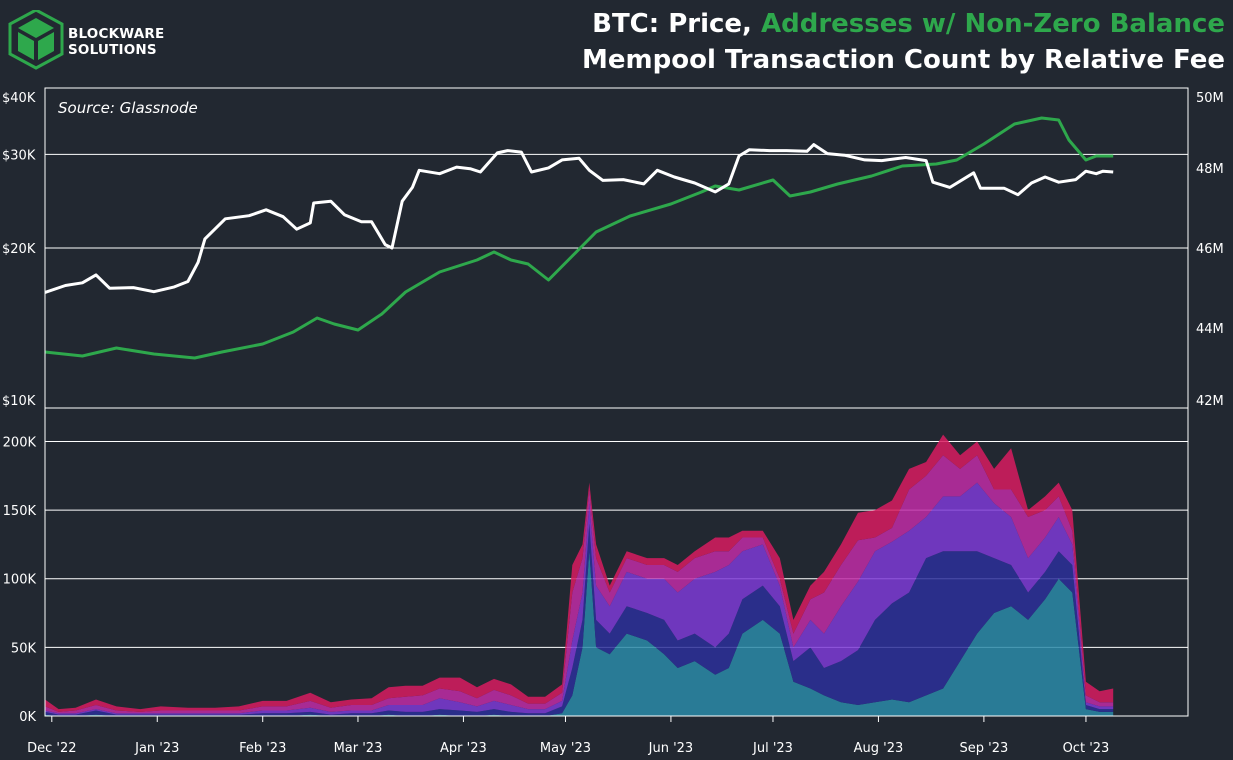 Image resolution: width=1233 pixels, height=760 pixels. I want to click on x-tick-label: May '23, so click(565, 748).